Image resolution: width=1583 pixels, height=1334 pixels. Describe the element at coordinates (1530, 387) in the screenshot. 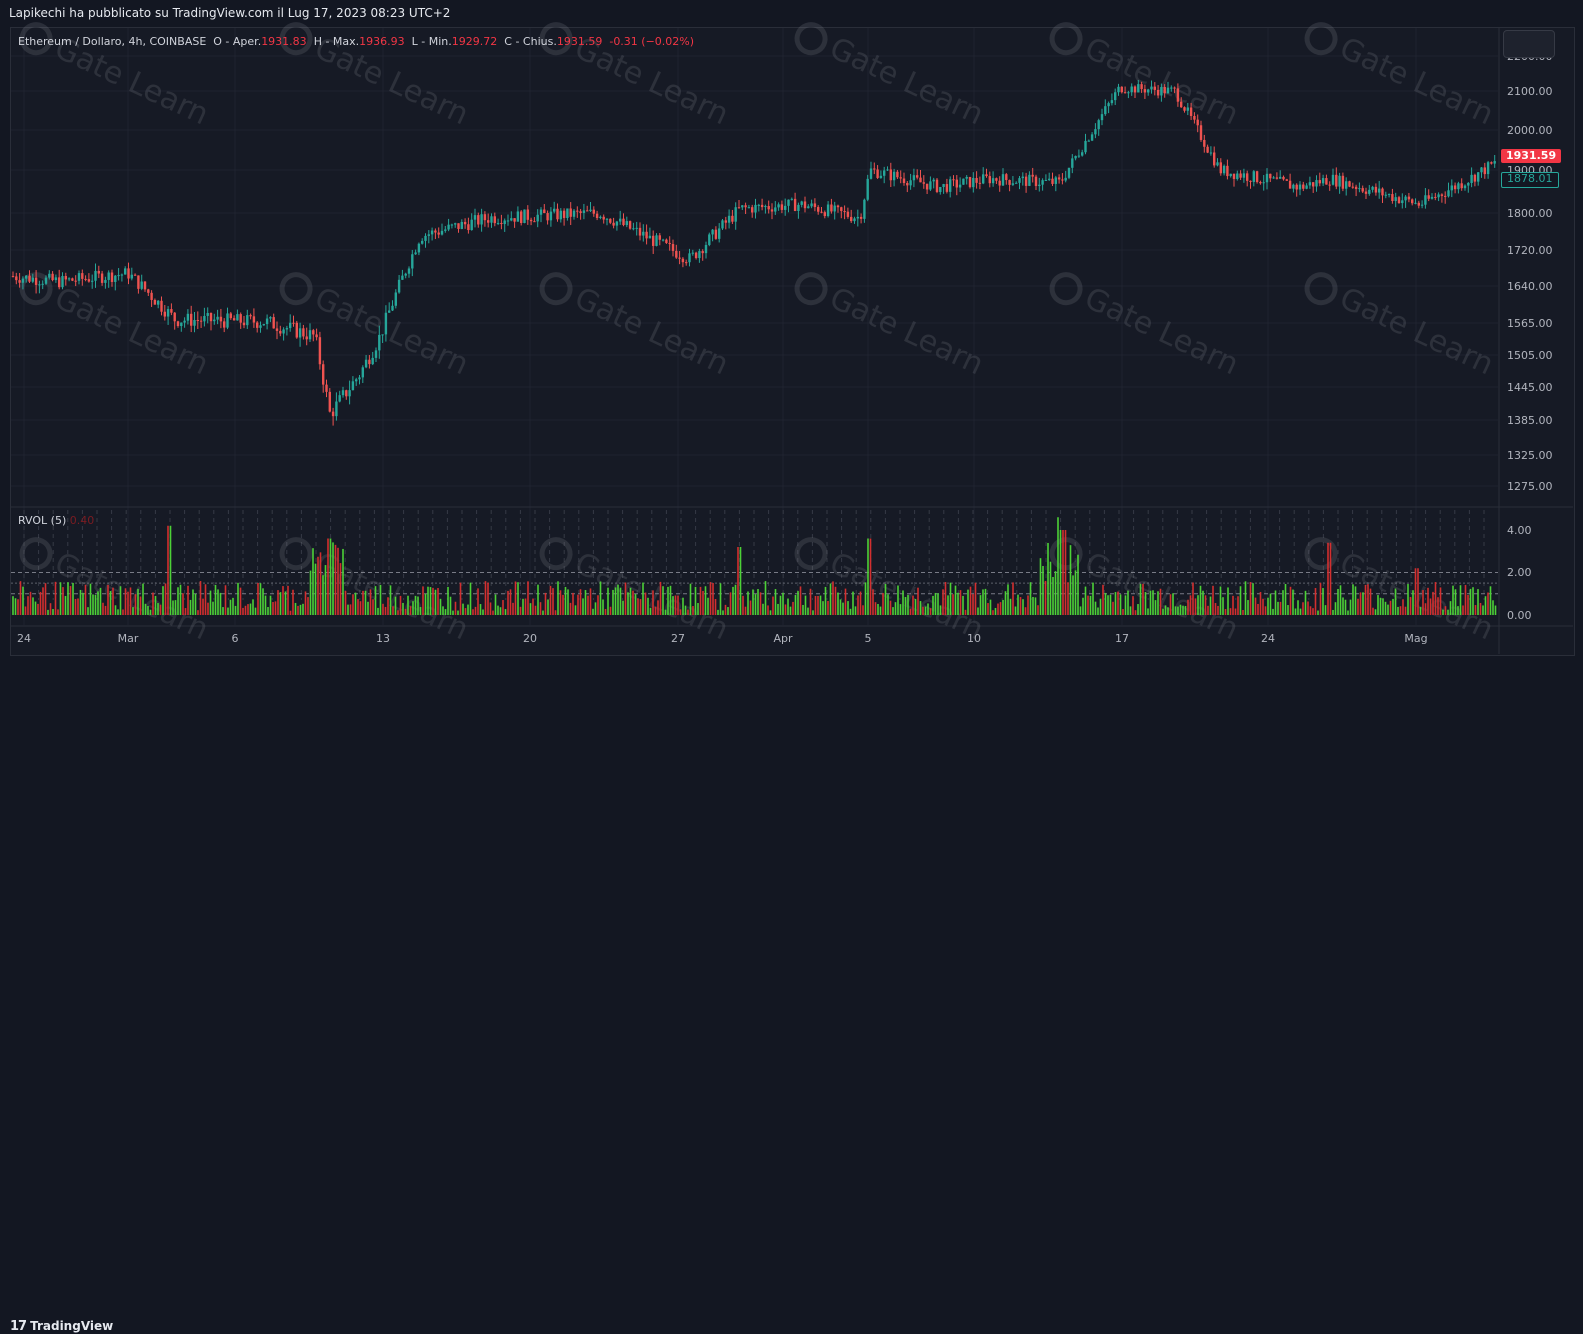

I see `price-tick-label: 1445.00` at that location.